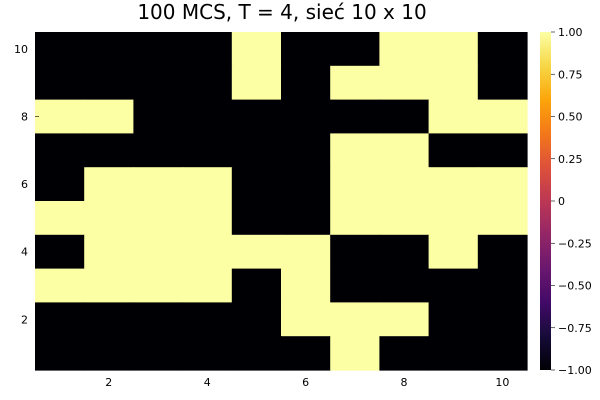 The width and height of the screenshot is (600, 400). I want to click on x-tick-label: 6, so click(305, 382).